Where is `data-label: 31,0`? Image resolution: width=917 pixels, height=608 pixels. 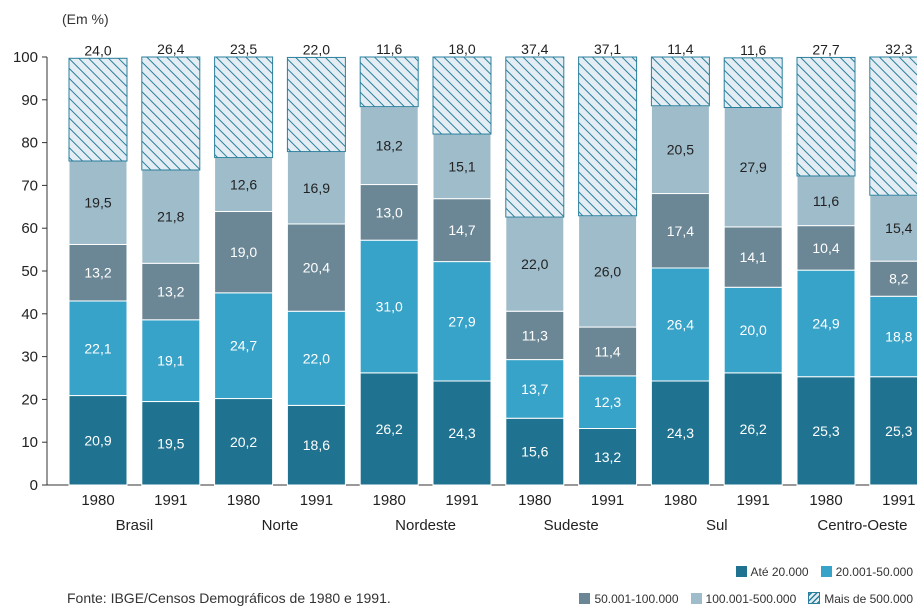 data-label: 31,0 is located at coordinates (389, 307).